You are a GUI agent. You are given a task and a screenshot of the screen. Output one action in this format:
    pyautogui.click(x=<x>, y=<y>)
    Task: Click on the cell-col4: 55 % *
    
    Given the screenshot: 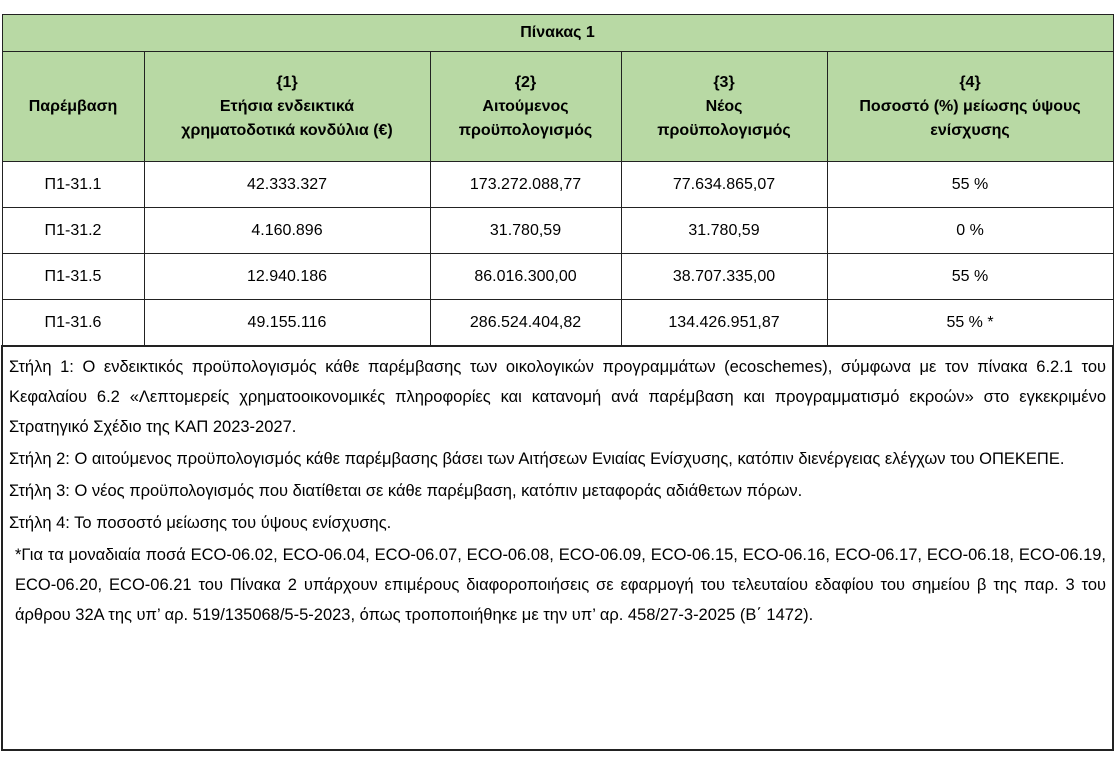 What is the action you would take?
    pyautogui.click(x=970, y=323)
    